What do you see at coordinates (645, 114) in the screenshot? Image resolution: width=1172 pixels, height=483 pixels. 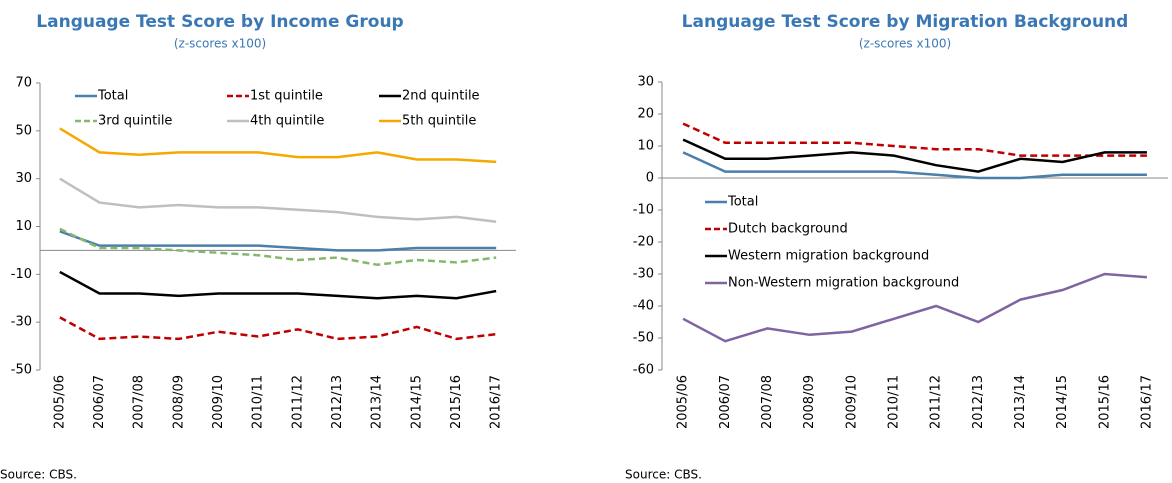 I see `y-tick-label: 20` at bounding box center [645, 114].